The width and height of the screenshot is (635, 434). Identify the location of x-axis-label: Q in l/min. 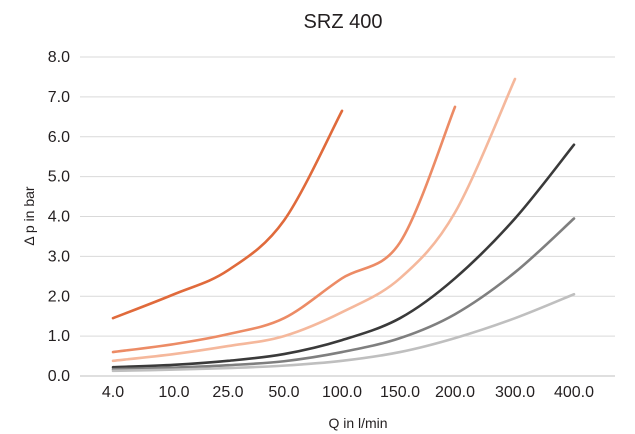
(357, 423).